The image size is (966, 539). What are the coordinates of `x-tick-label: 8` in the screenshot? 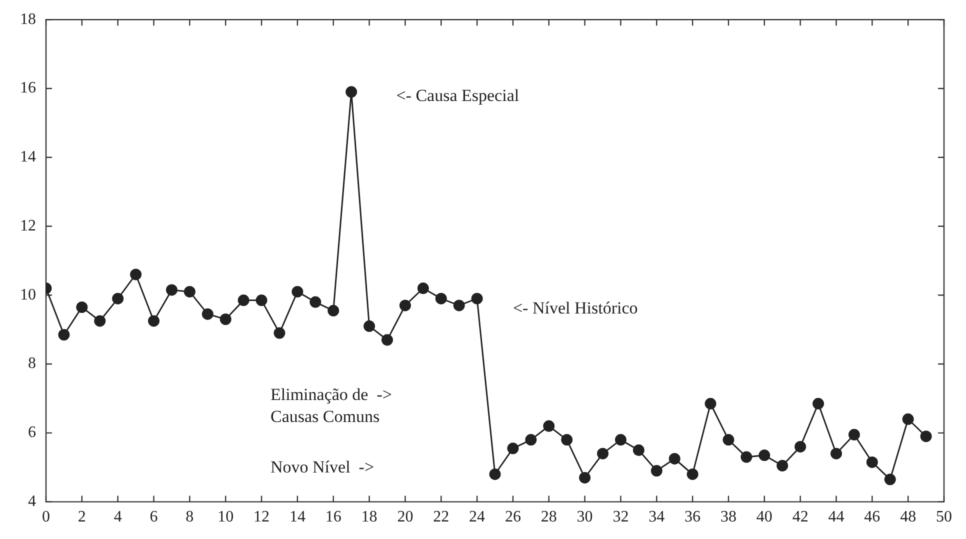 It's located at (190, 517).